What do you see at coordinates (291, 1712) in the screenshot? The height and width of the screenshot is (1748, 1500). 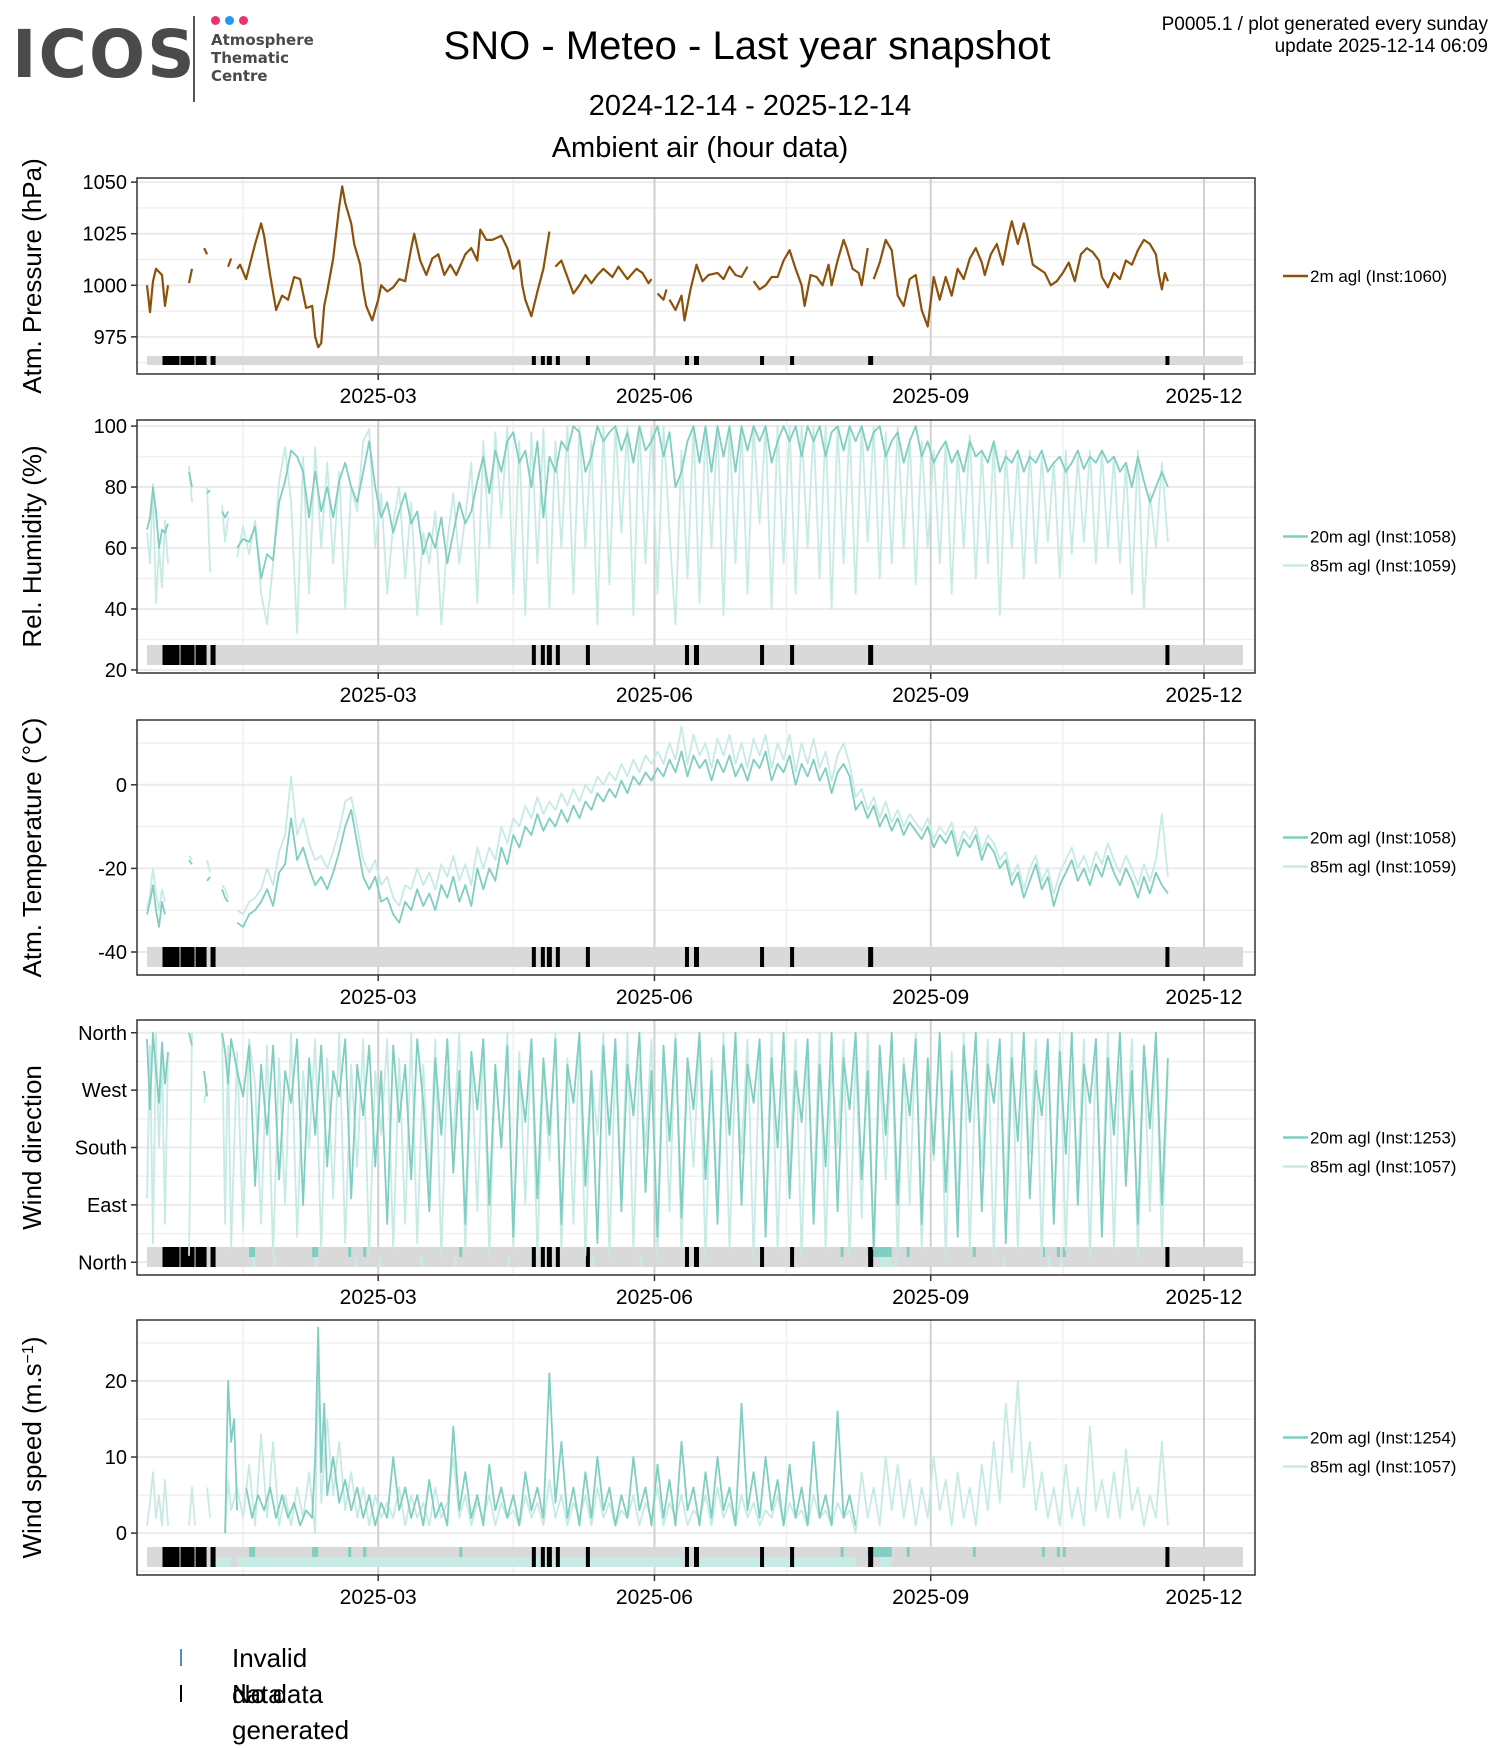 I see `no-data-label: No data generated` at bounding box center [291, 1712].